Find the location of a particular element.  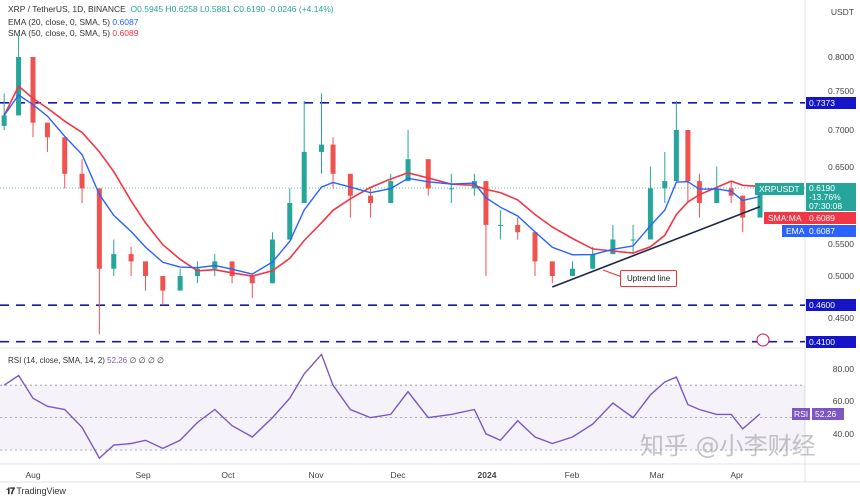

tradingview-logo: 𝟏𝟕 TradingView is located at coordinates (36, 491).